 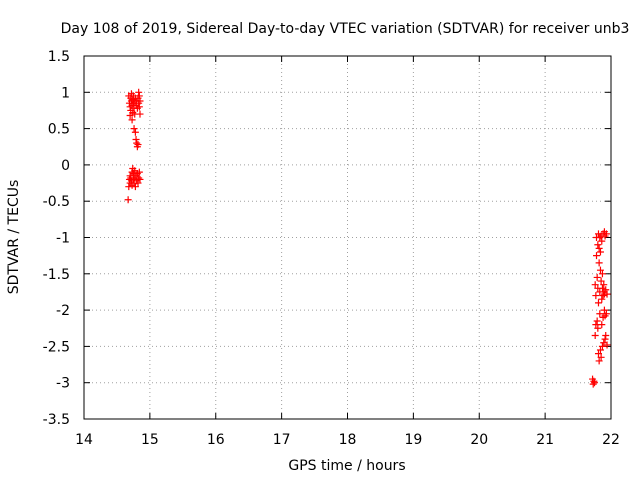 What do you see at coordinates (14, 237) in the screenshot?
I see `y-axis-label: SDTVAR / TECUs` at bounding box center [14, 237].